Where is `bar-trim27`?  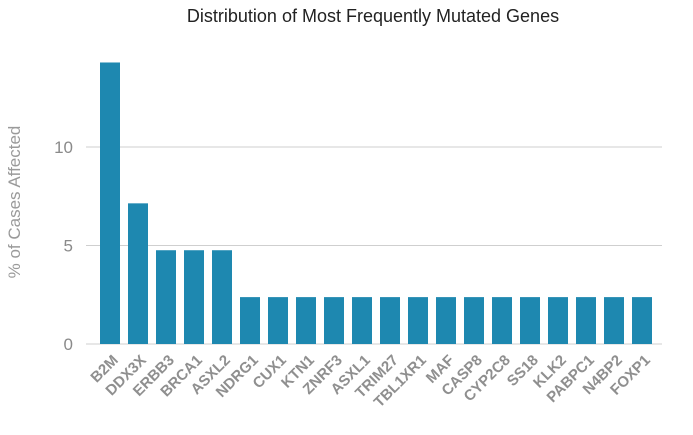 bar-trim27 is located at coordinates (390, 320).